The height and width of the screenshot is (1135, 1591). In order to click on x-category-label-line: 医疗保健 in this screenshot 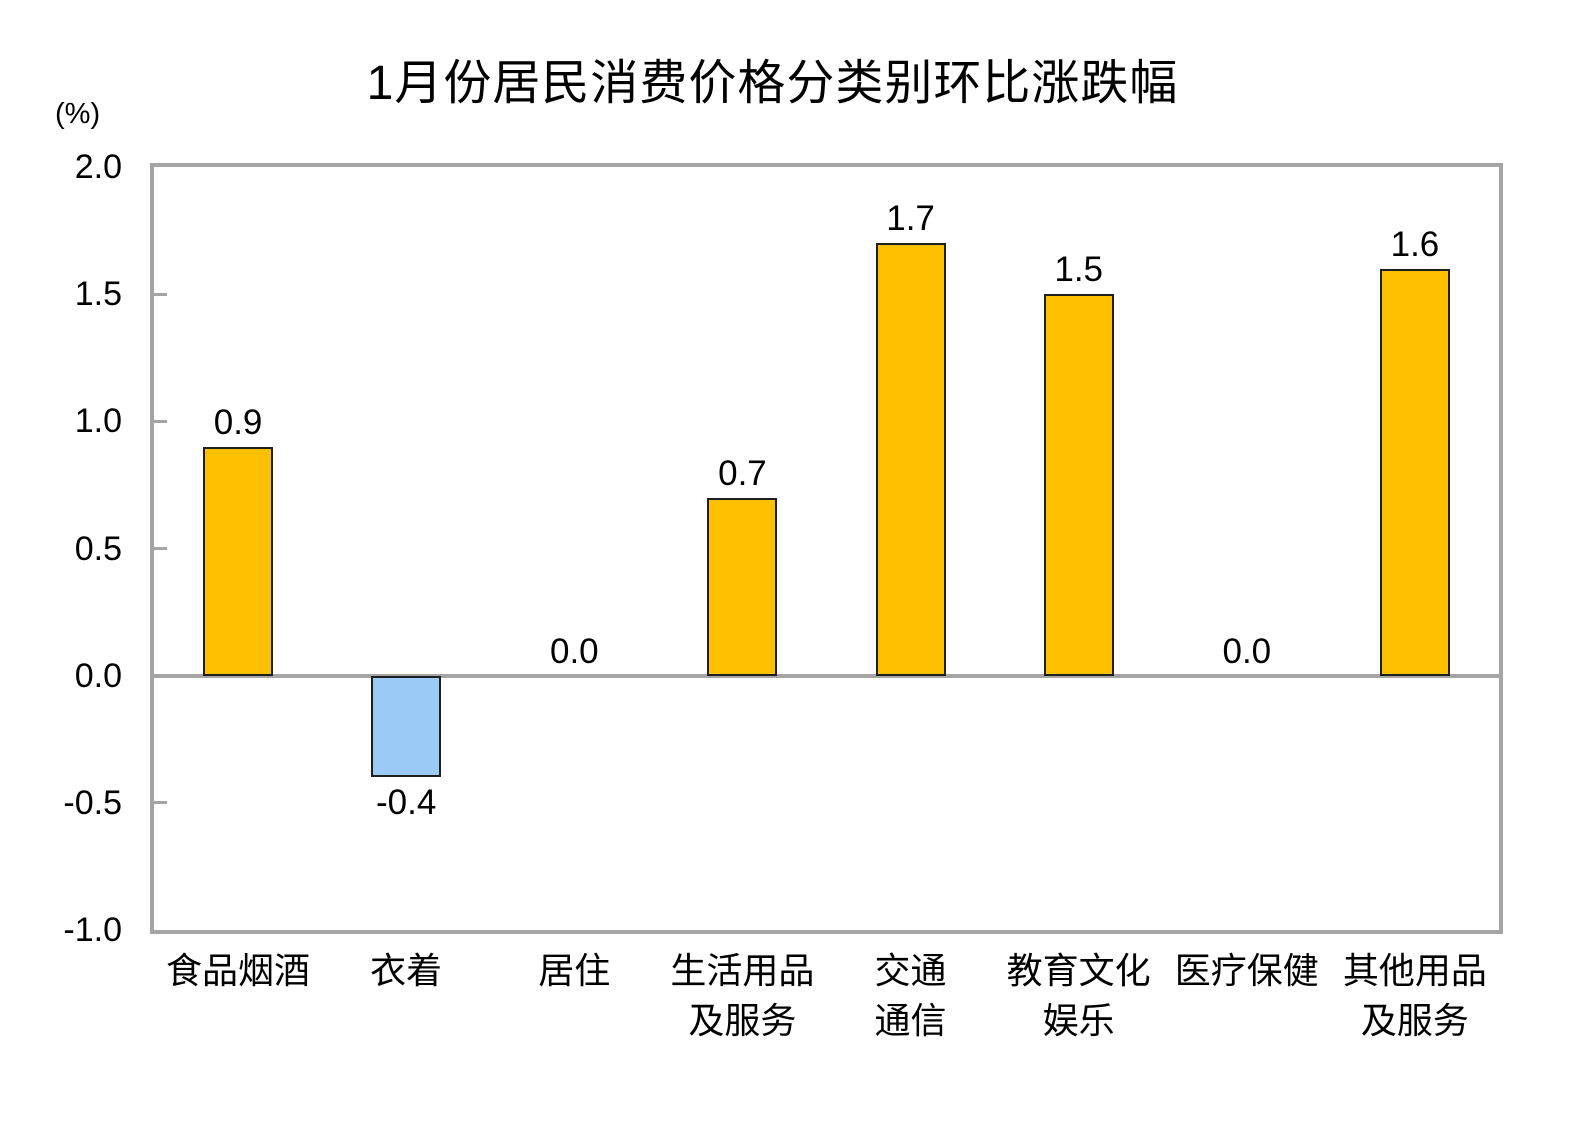, I will do `click(1246, 970)`.